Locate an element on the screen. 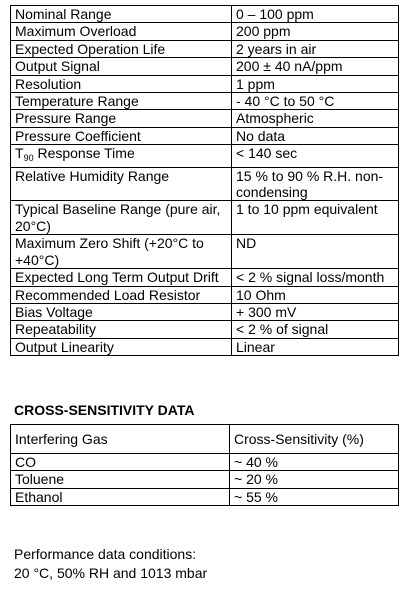 The height and width of the screenshot is (593, 407). section-title: CROSS-SENSITIVITY DATA is located at coordinates (104, 410).